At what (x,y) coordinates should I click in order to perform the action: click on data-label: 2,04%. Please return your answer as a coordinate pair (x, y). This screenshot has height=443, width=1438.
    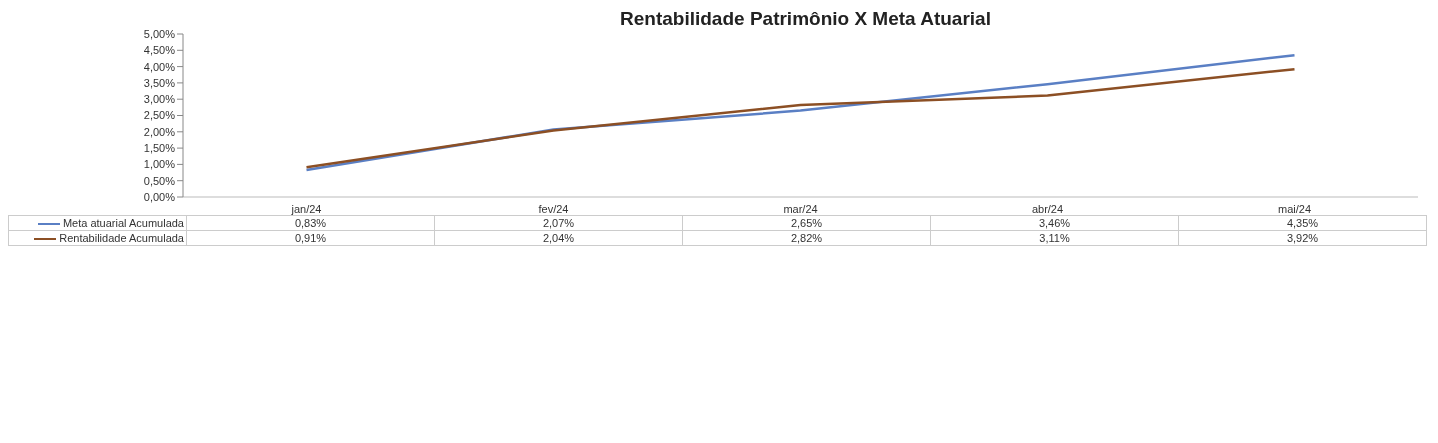
    Looking at the image, I should click on (558, 238).